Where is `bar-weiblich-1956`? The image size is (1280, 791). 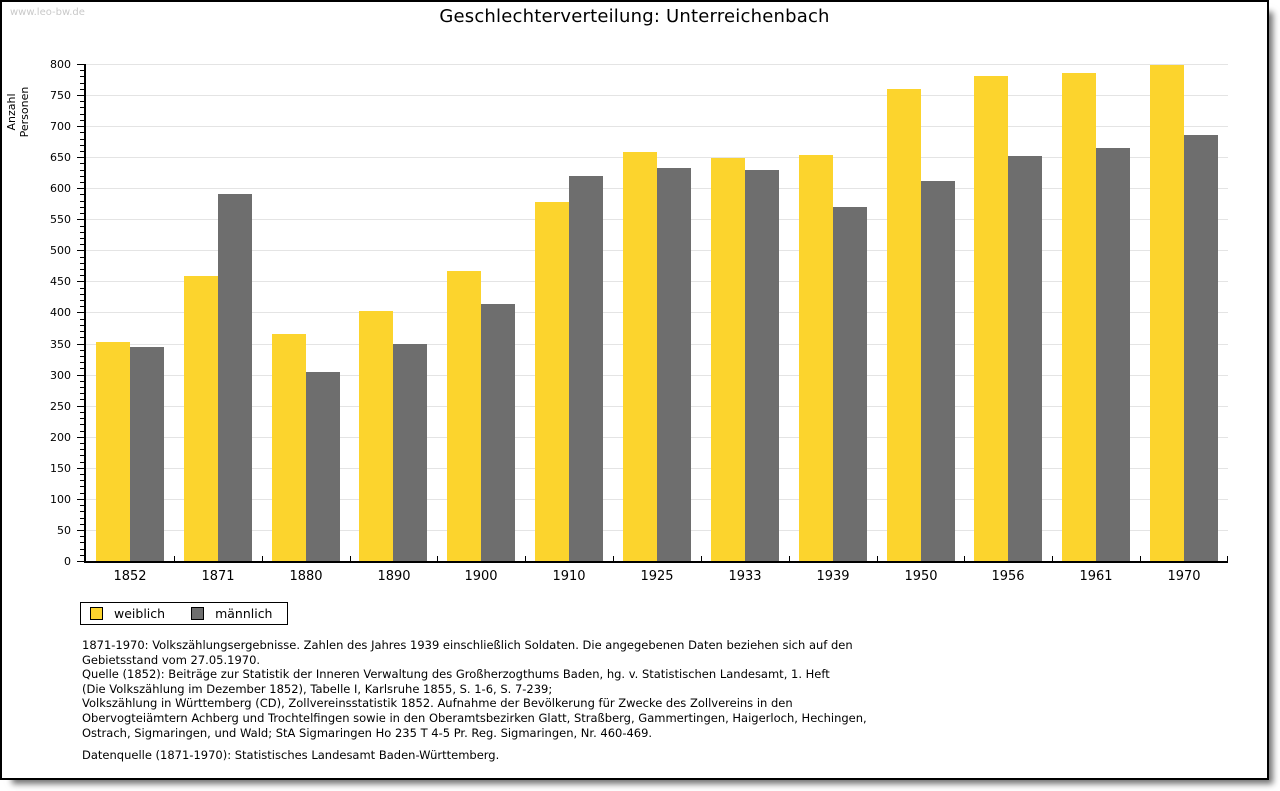
bar-weiblich-1956 is located at coordinates (991, 318).